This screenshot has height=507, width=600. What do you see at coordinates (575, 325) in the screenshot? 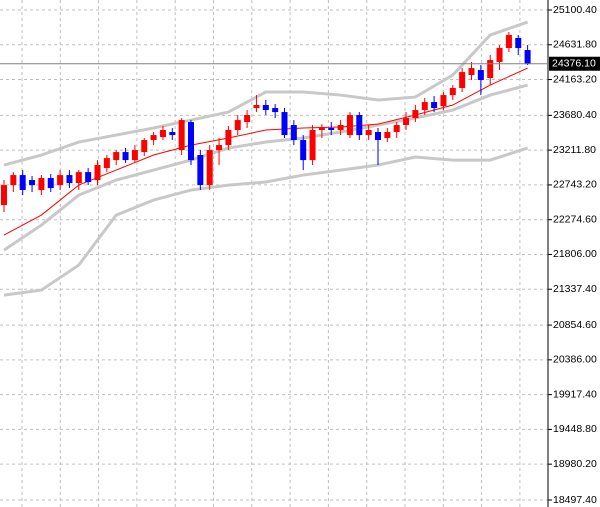
I see `y-tick-label: 20854.60` at bounding box center [575, 325].